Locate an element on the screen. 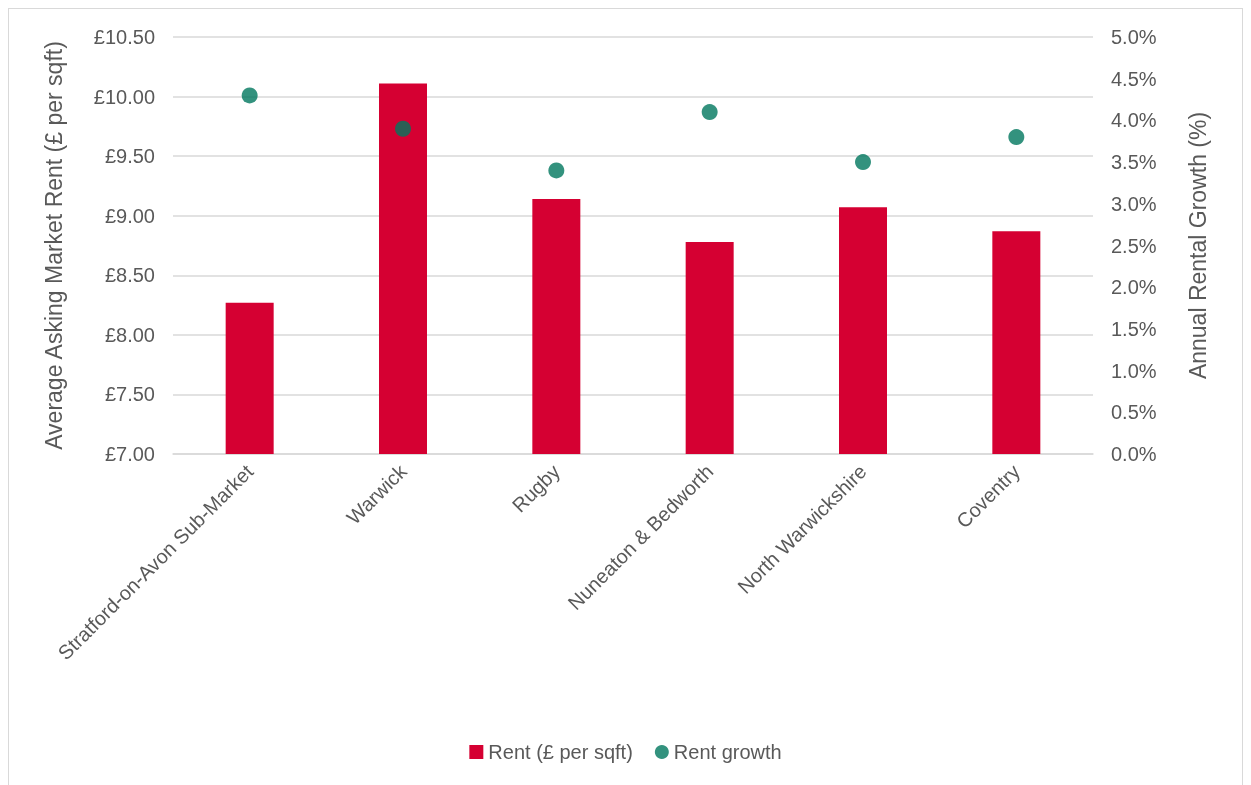 Image resolution: width=1251 pixels, height=785 pixels. y-tick-label: £7.50 is located at coordinates (129, 394).